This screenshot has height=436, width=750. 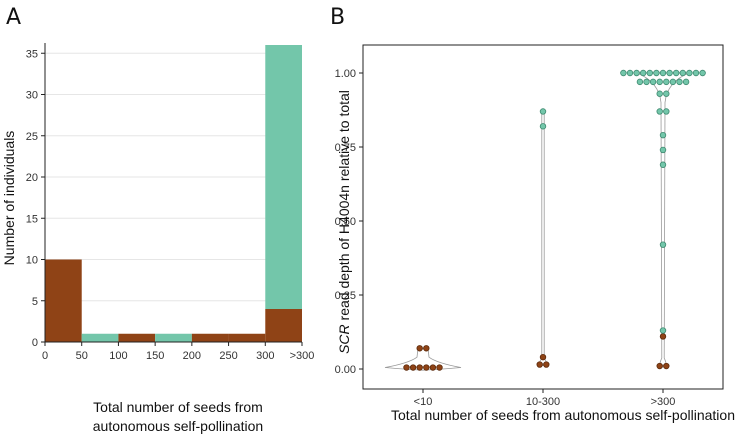 I want to click on panel-a-y-tick-label: 35, so click(x=32, y=54).